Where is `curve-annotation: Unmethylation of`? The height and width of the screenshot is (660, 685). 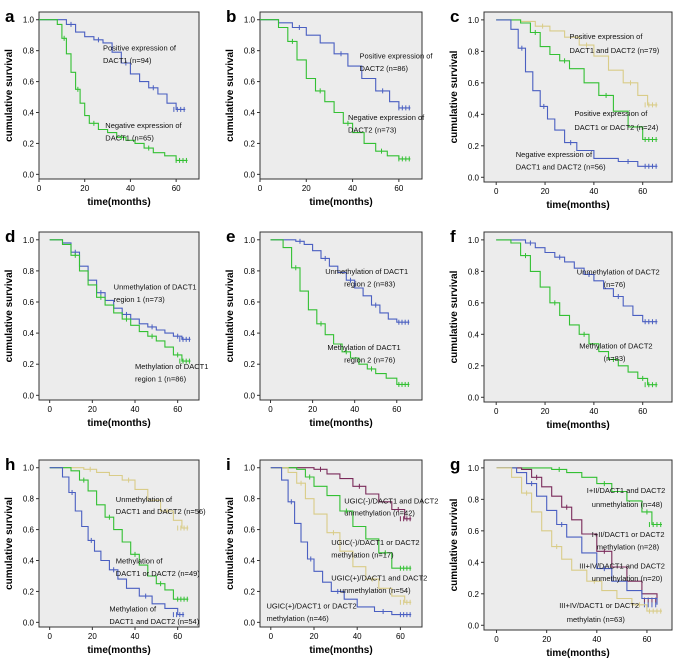
curve-annotation: Unmethylation of is located at coordinates (144, 499).